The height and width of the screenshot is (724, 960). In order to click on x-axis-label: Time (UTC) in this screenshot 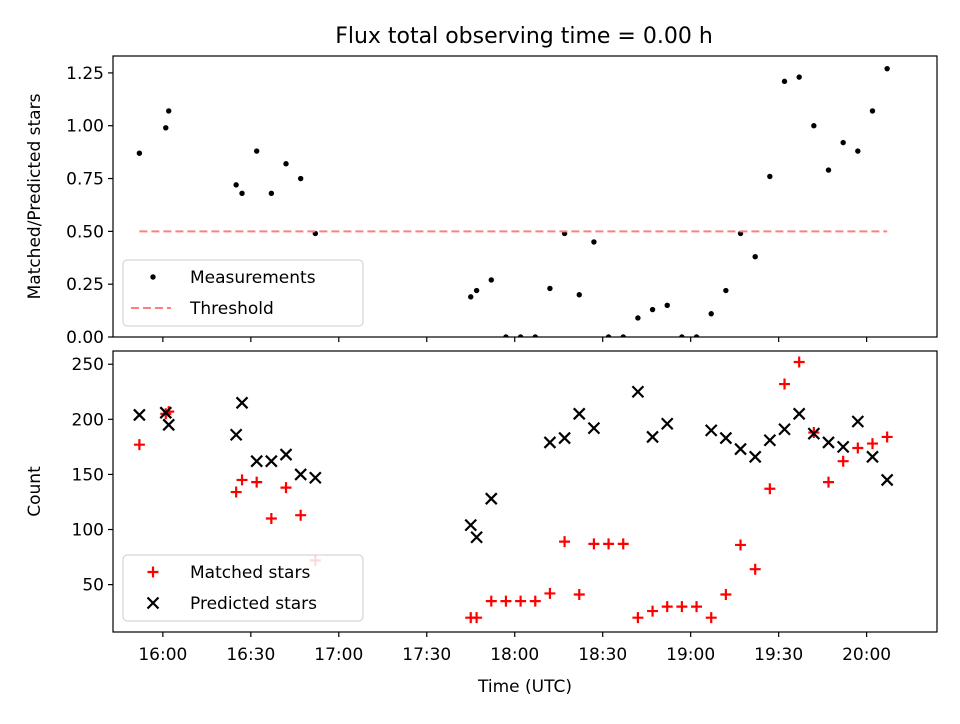, I will do `click(524, 687)`.